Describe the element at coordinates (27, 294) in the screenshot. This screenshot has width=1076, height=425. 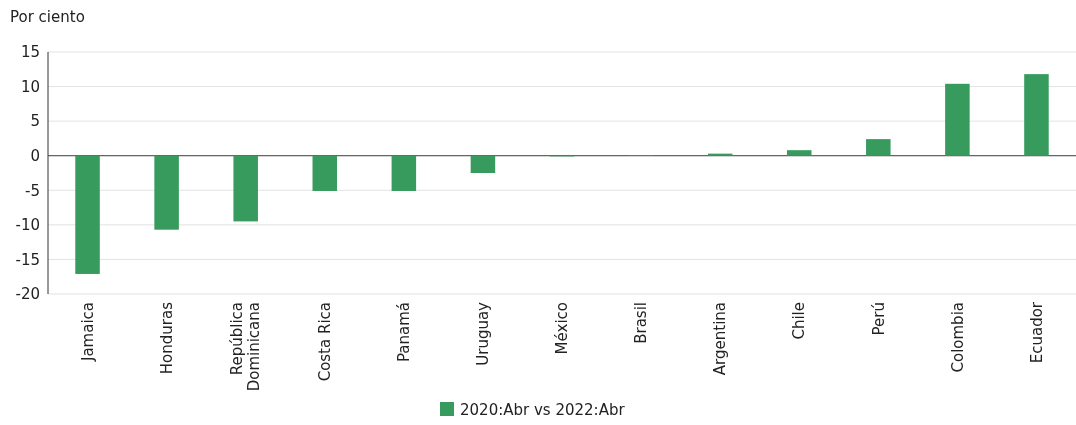
I see `y-tick-label: -20` at that location.